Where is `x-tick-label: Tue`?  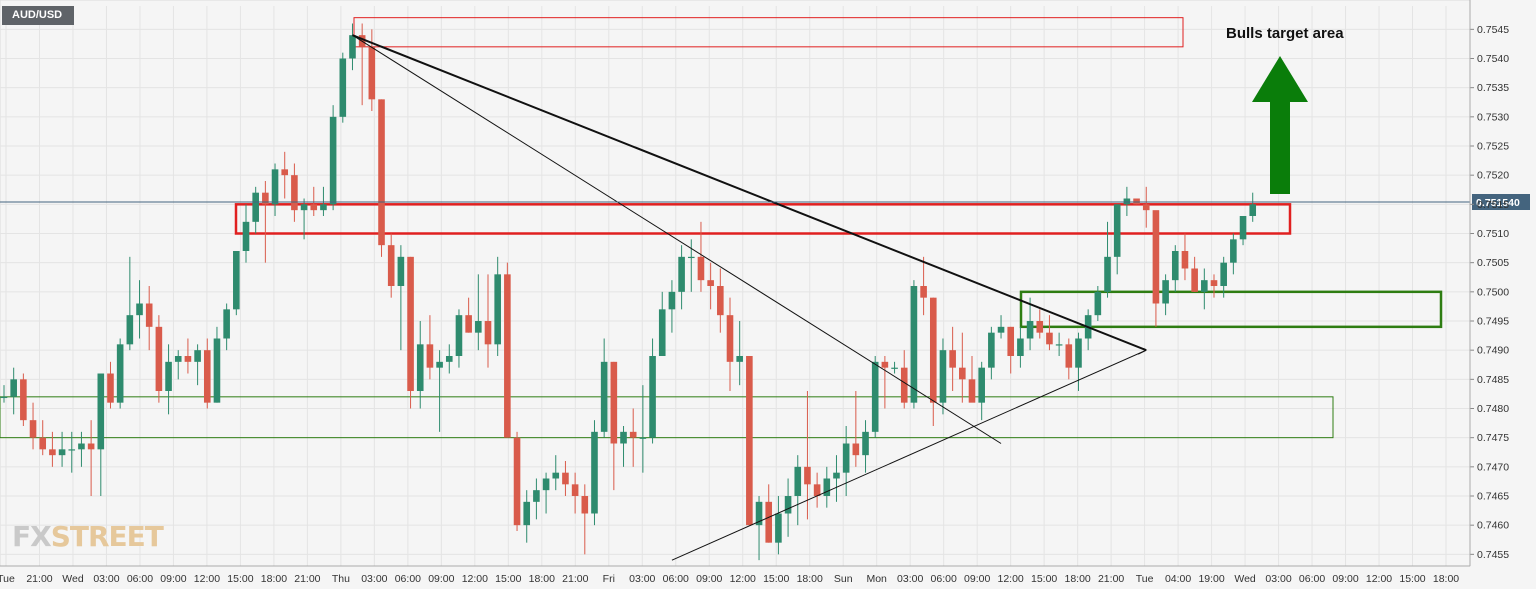
x-tick-label: Tue is located at coordinates (1145, 579).